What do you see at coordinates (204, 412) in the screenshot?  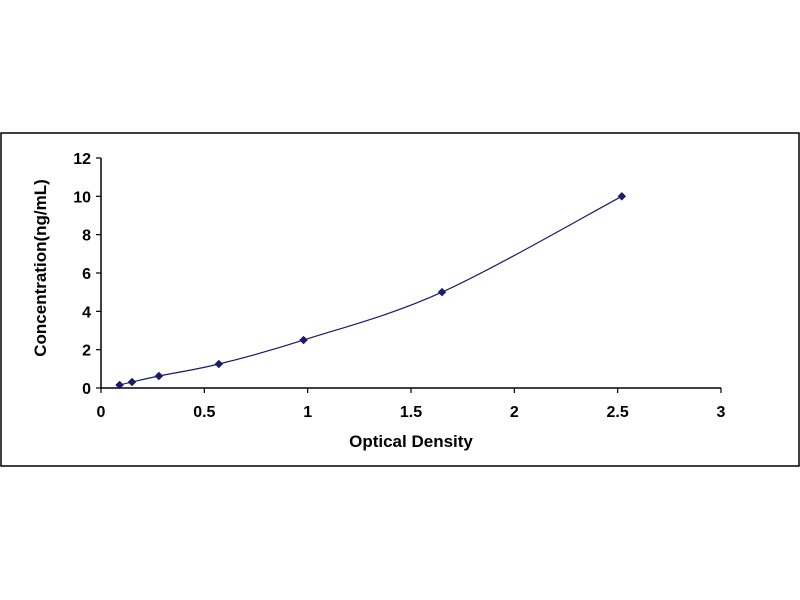 I see `x-tick-label: 0.5` at bounding box center [204, 412].